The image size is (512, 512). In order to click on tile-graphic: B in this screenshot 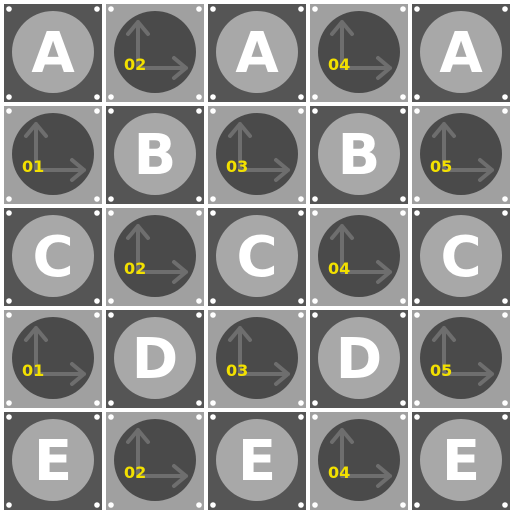, I will do `click(155, 155)`.